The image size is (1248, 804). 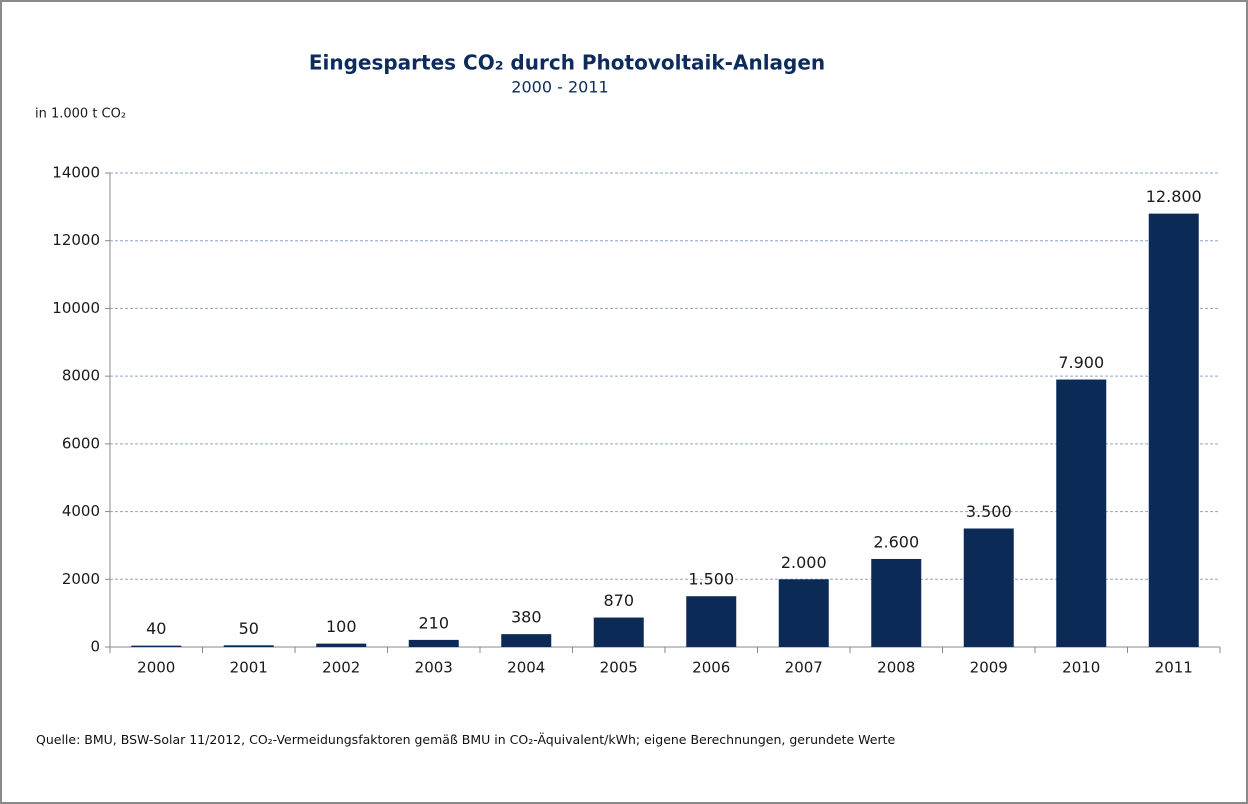 What do you see at coordinates (341, 668) in the screenshot?
I see `x-tick-label: 2002` at bounding box center [341, 668].